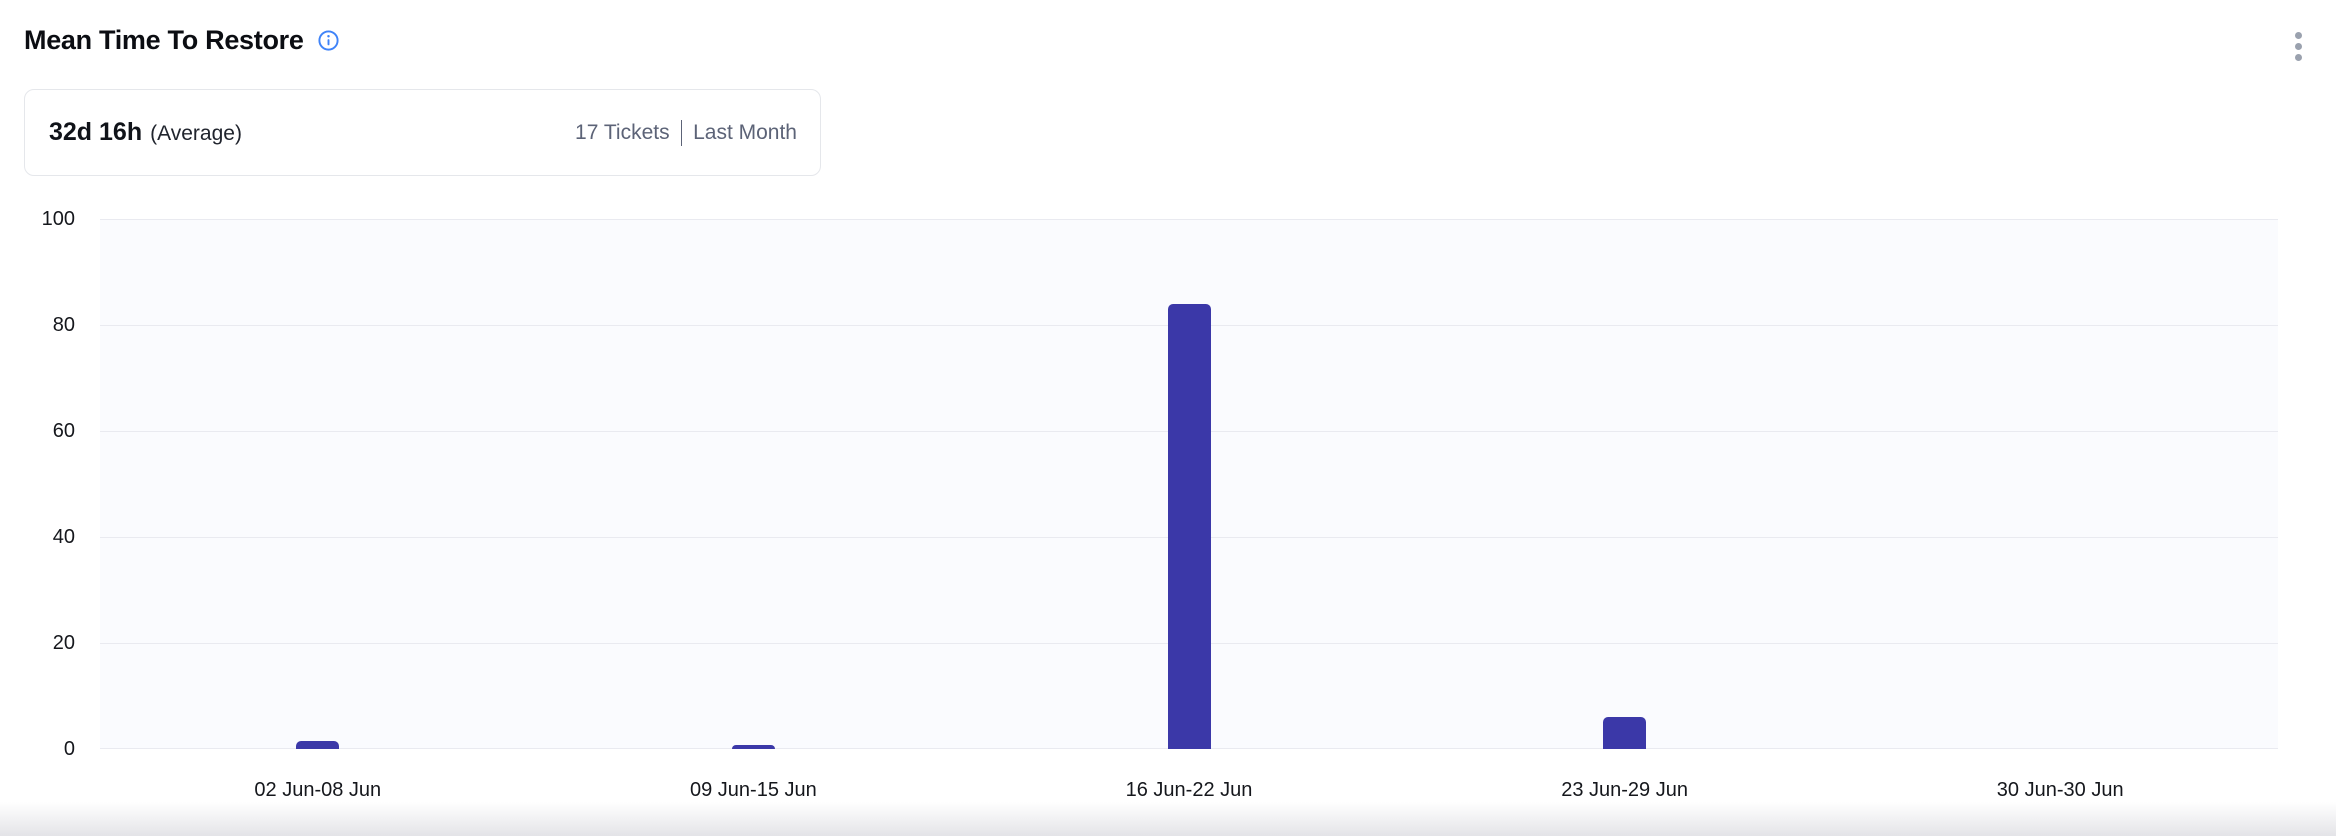  Describe the element at coordinates (753, 747) in the screenshot. I see `bar-09 Jun-15 Jun` at that location.